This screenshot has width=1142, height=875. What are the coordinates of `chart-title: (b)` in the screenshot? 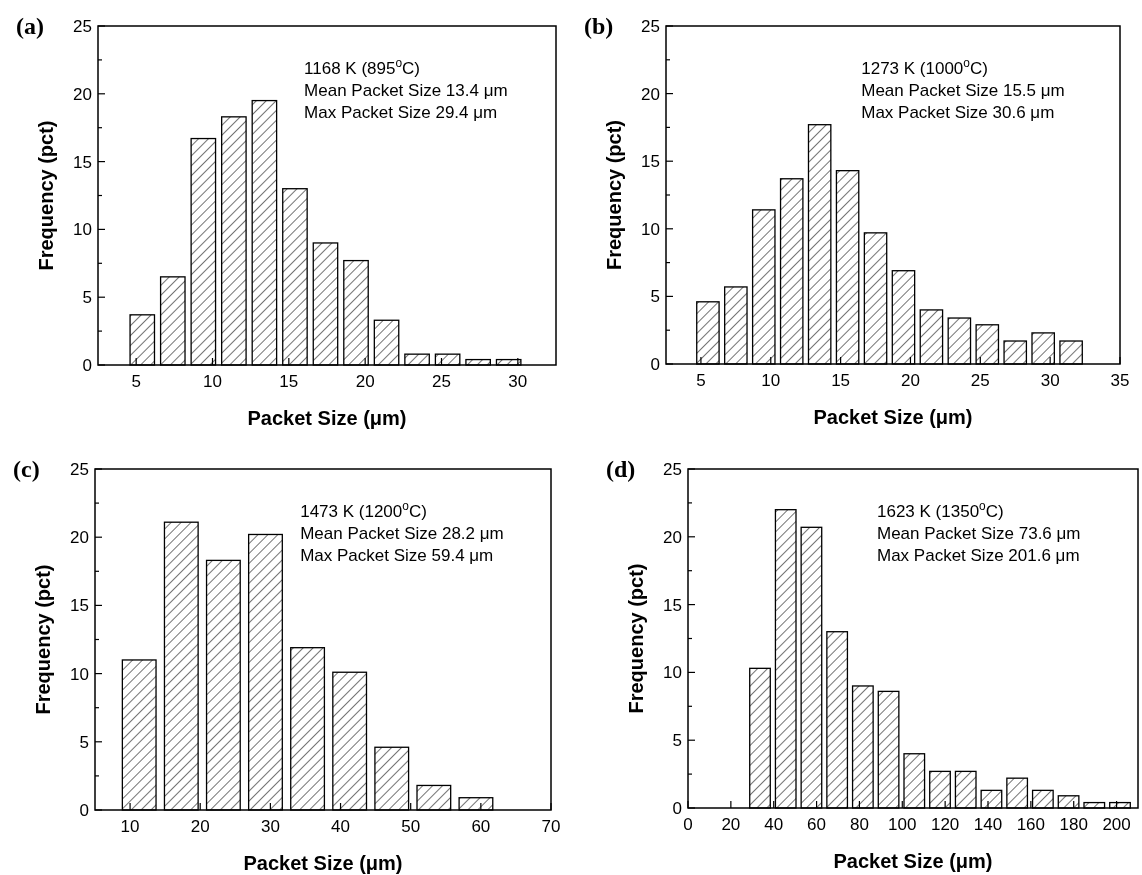 It's located at (599, 26).